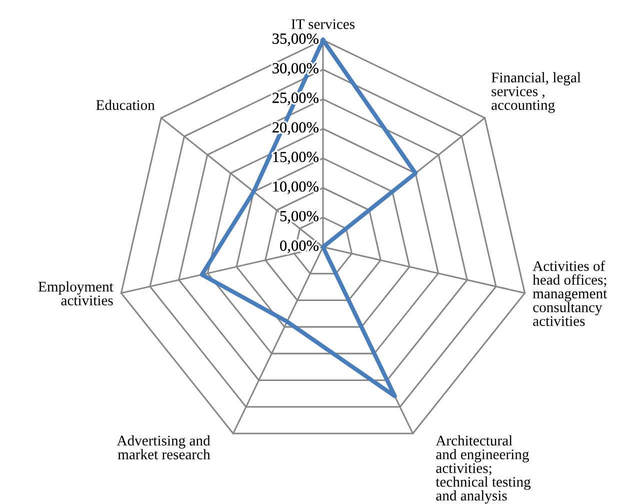 The height and width of the screenshot is (504, 639). I want to click on spoke-label: Advertising and market research, so click(163, 447).